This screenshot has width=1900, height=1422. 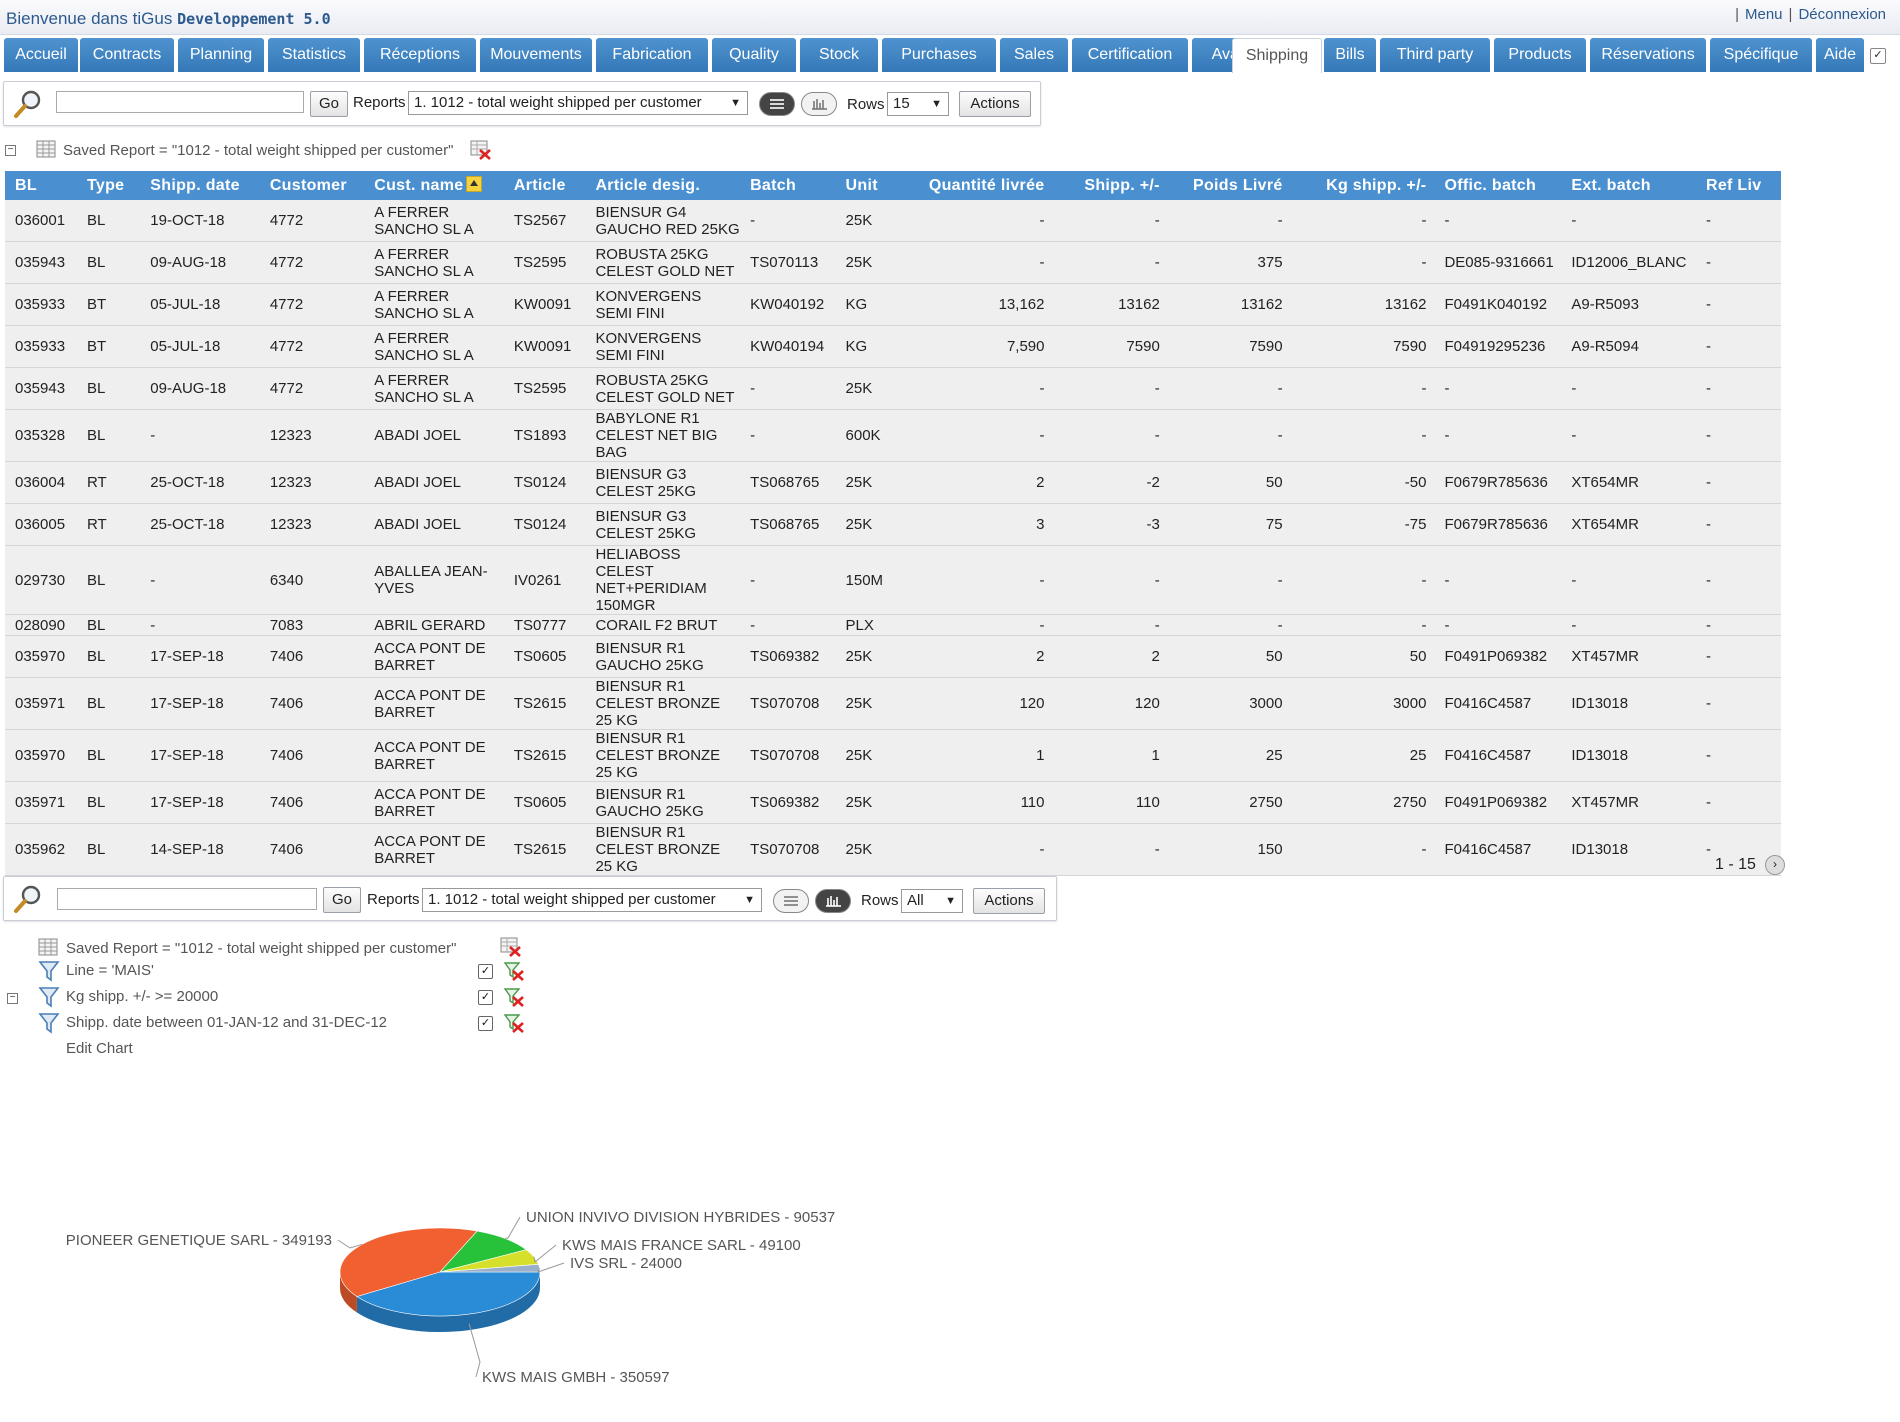 I want to click on tab-certification: Certification, so click(x=1130, y=55).